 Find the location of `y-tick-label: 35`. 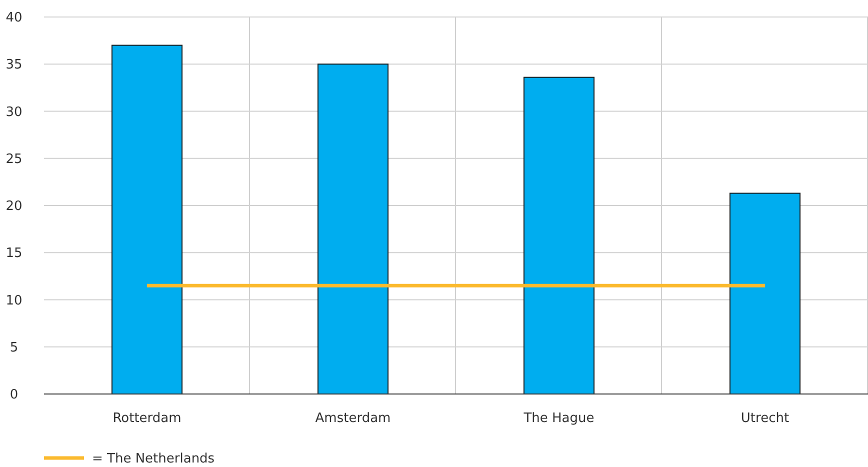

y-tick-label: 35 is located at coordinates (14, 65).